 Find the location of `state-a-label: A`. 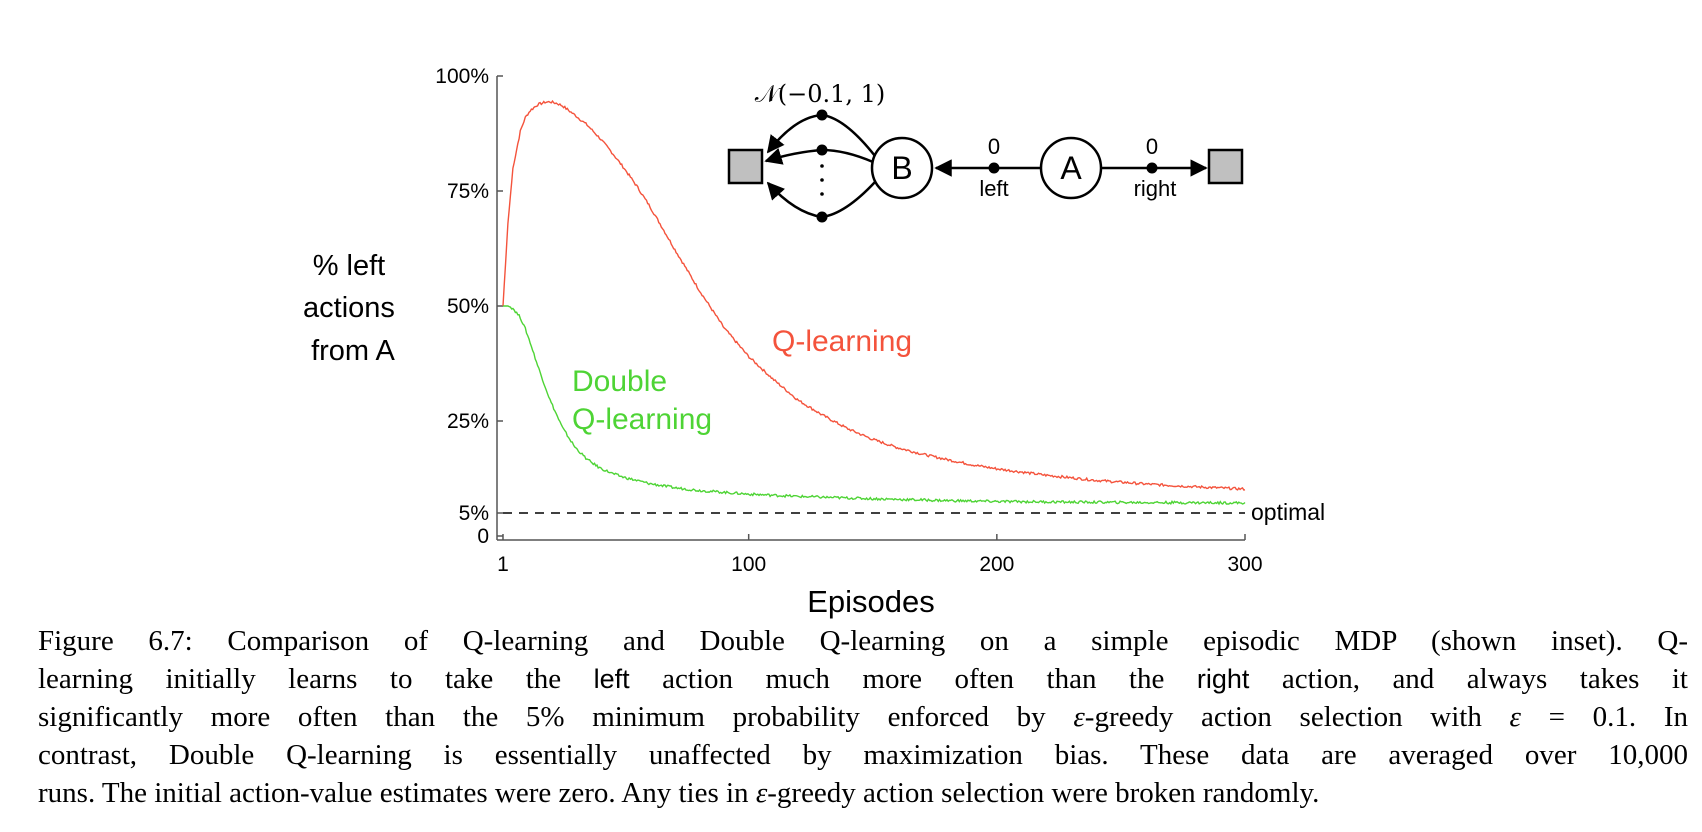

state-a-label: A is located at coordinates (1071, 168).